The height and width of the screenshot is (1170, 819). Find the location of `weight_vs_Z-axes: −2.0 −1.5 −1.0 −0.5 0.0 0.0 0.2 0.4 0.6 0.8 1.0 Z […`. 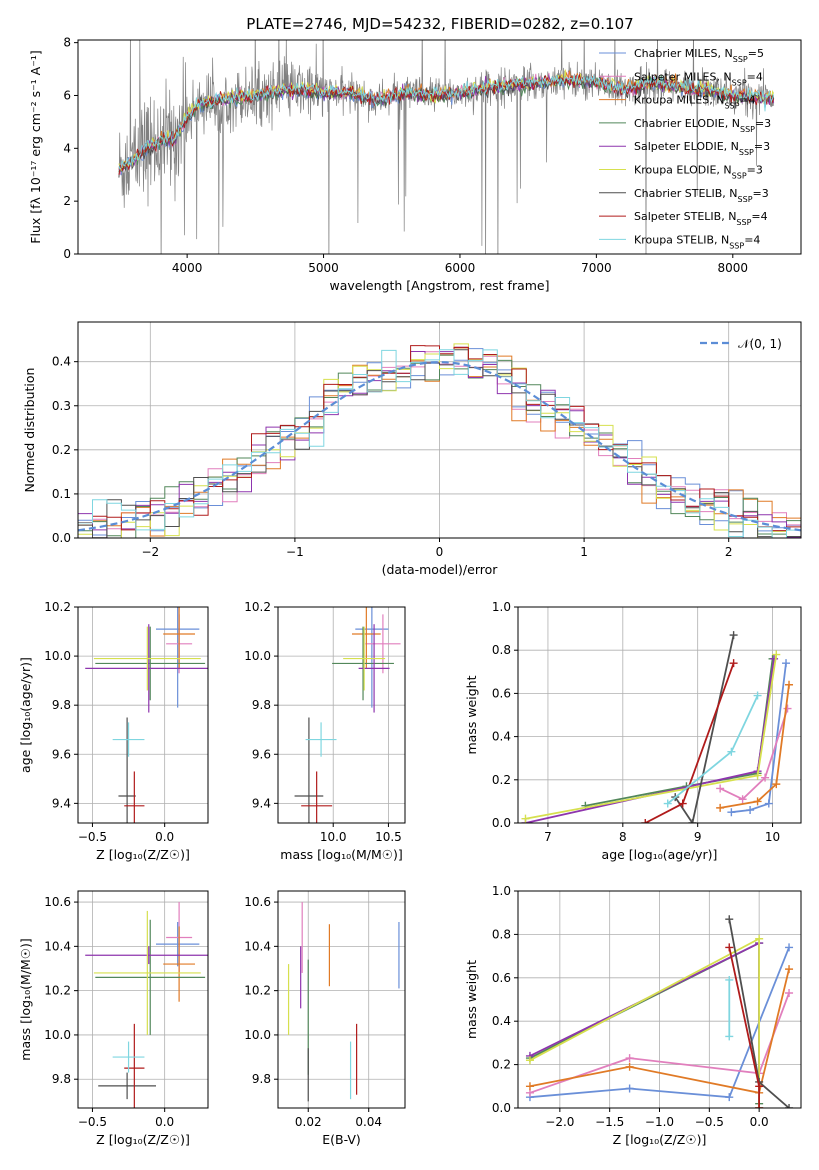

weight_vs_Z-axes: −2.0 −1.5 −1.0 −0.5 0.0 0.0 0.2 0.4 0.6 0.8 1.0 Z [… is located at coordinates (633, 1015).